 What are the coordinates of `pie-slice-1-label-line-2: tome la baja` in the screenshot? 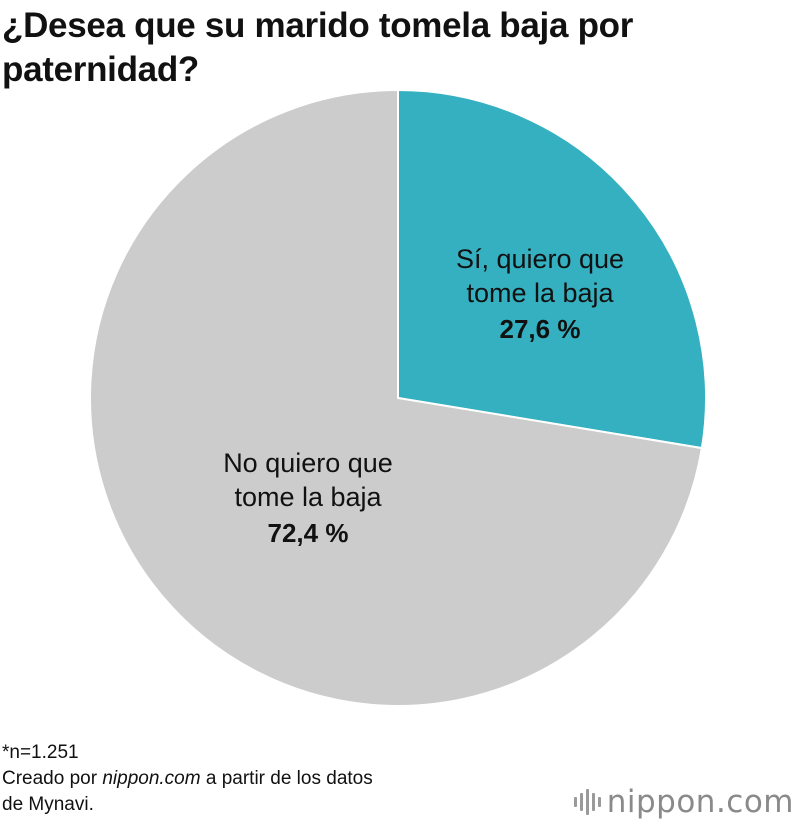 It's located at (540, 293).